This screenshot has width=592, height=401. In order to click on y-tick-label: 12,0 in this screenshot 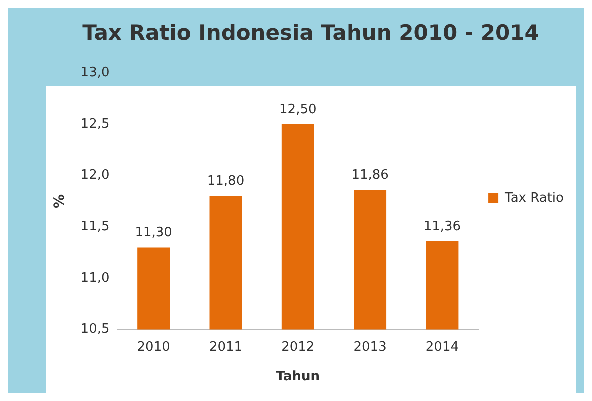, I will do `click(95, 176)`.